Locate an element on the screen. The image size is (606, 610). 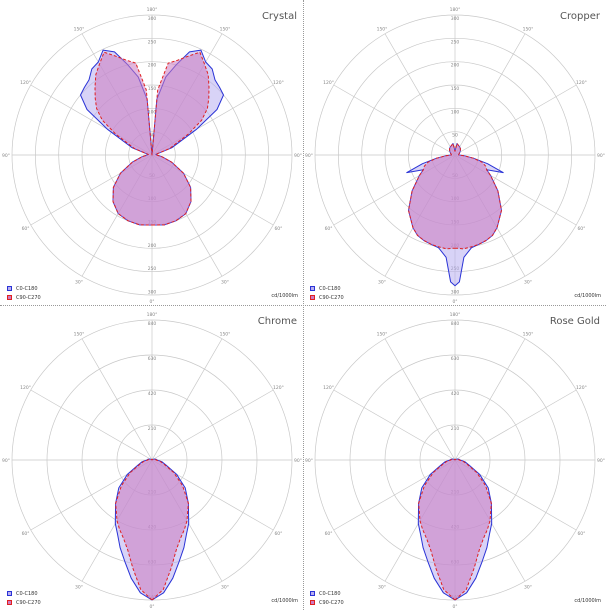
radial-tick-label: 100 is located at coordinates (455, 112).